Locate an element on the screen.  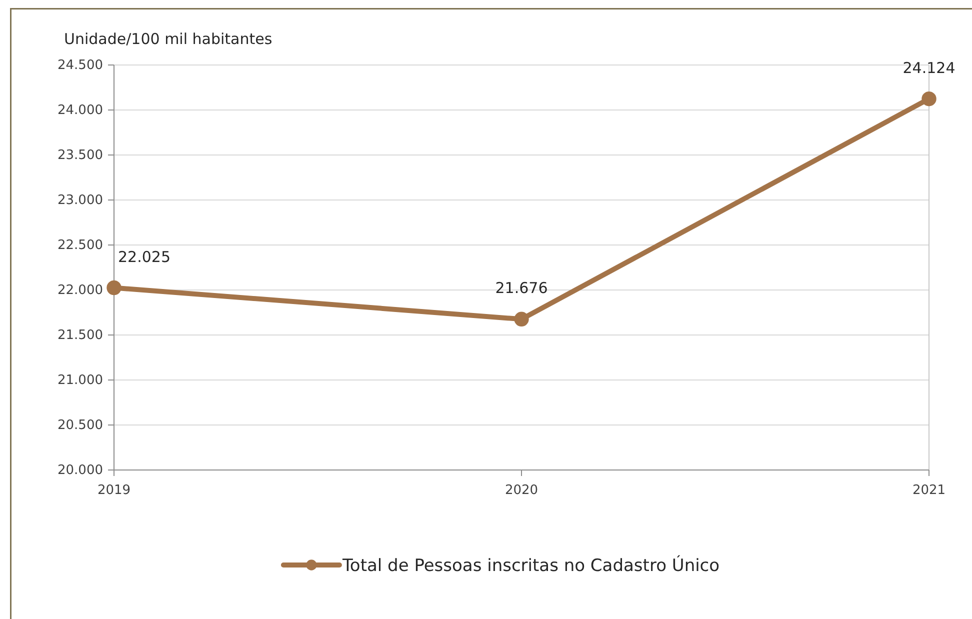
y-tick-label: 24.500 is located at coordinates (80, 66).